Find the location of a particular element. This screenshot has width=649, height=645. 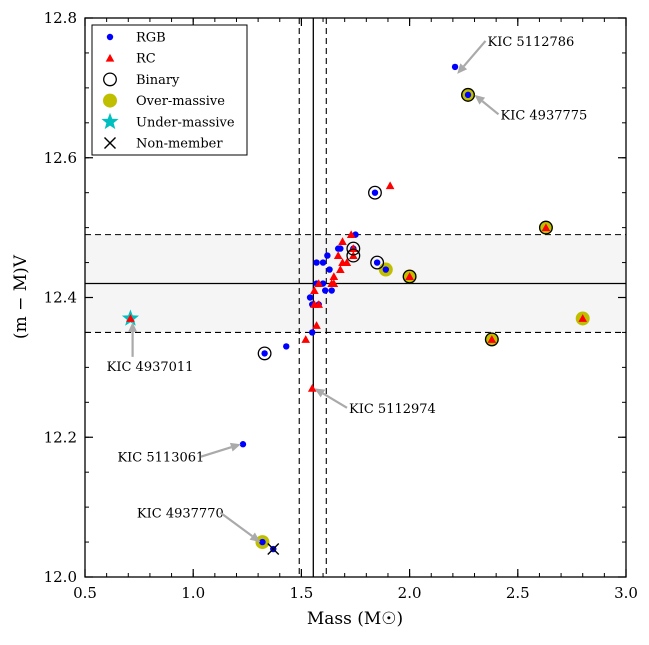

x-tick-label-5: 3.0 is located at coordinates (626, 593).